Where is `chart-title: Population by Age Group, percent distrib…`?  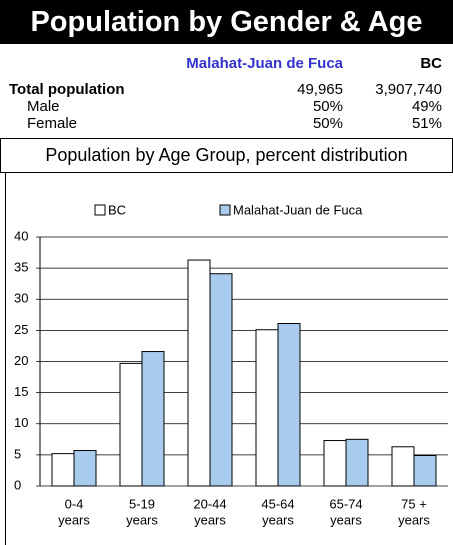 chart-title: Population by Age Group, percent distrib… is located at coordinates (226, 155).